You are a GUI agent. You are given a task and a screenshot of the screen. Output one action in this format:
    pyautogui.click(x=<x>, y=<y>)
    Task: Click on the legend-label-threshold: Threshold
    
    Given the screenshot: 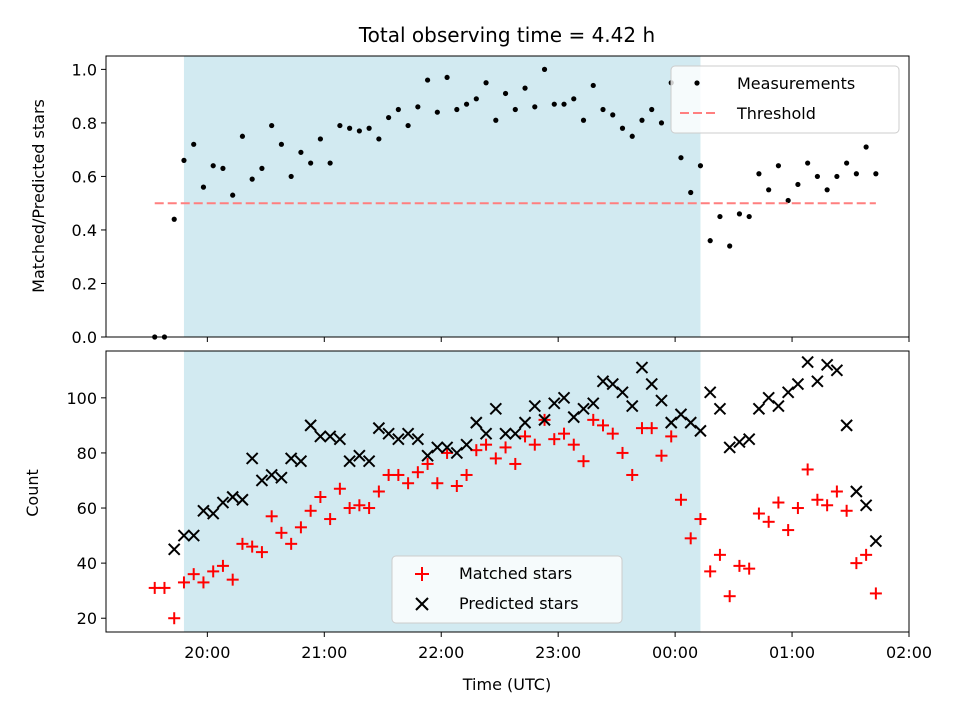 What is the action you would take?
    pyautogui.click(x=776, y=113)
    